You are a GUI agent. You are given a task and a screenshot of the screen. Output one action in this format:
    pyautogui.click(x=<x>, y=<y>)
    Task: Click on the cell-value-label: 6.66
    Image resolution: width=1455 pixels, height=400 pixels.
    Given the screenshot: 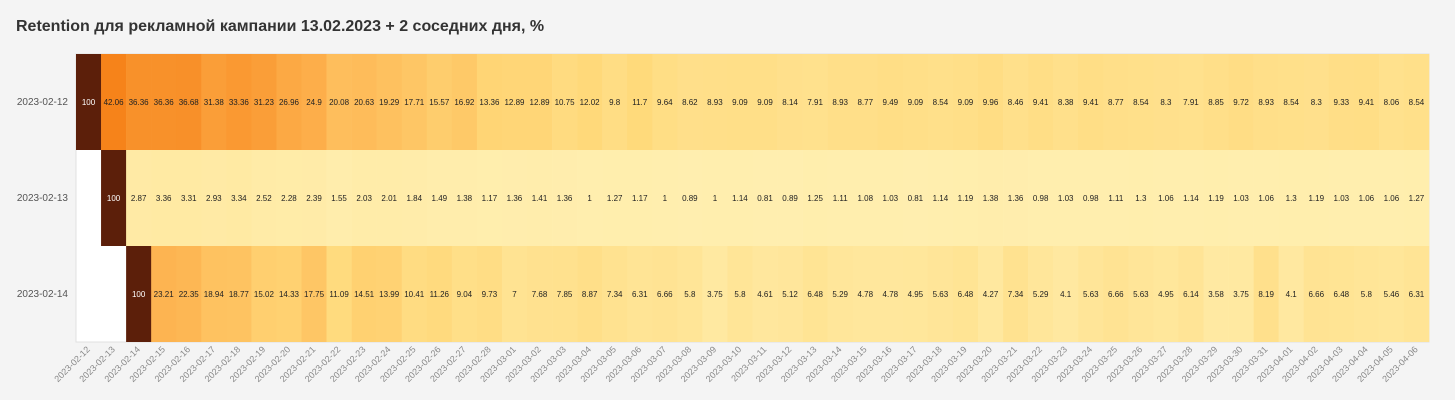 What is the action you would take?
    pyautogui.click(x=1116, y=294)
    